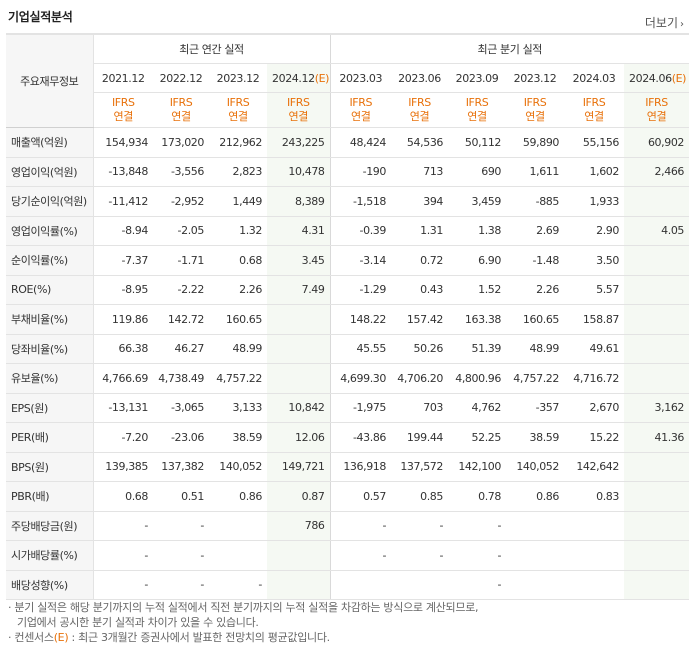 The width and height of the screenshot is (694, 648). Describe the element at coordinates (594, 467) in the screenshot. I see `table-cell: 142,642` at that location.